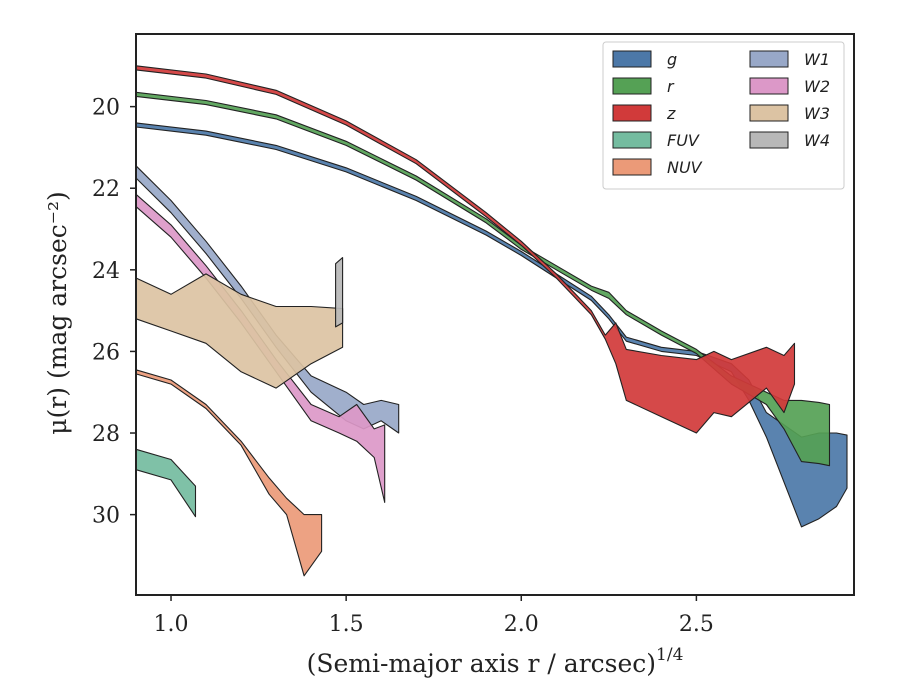  Describe the element at coordinates (106, 352) in the screenshot. I see `y-tick-label: 26` at that location.